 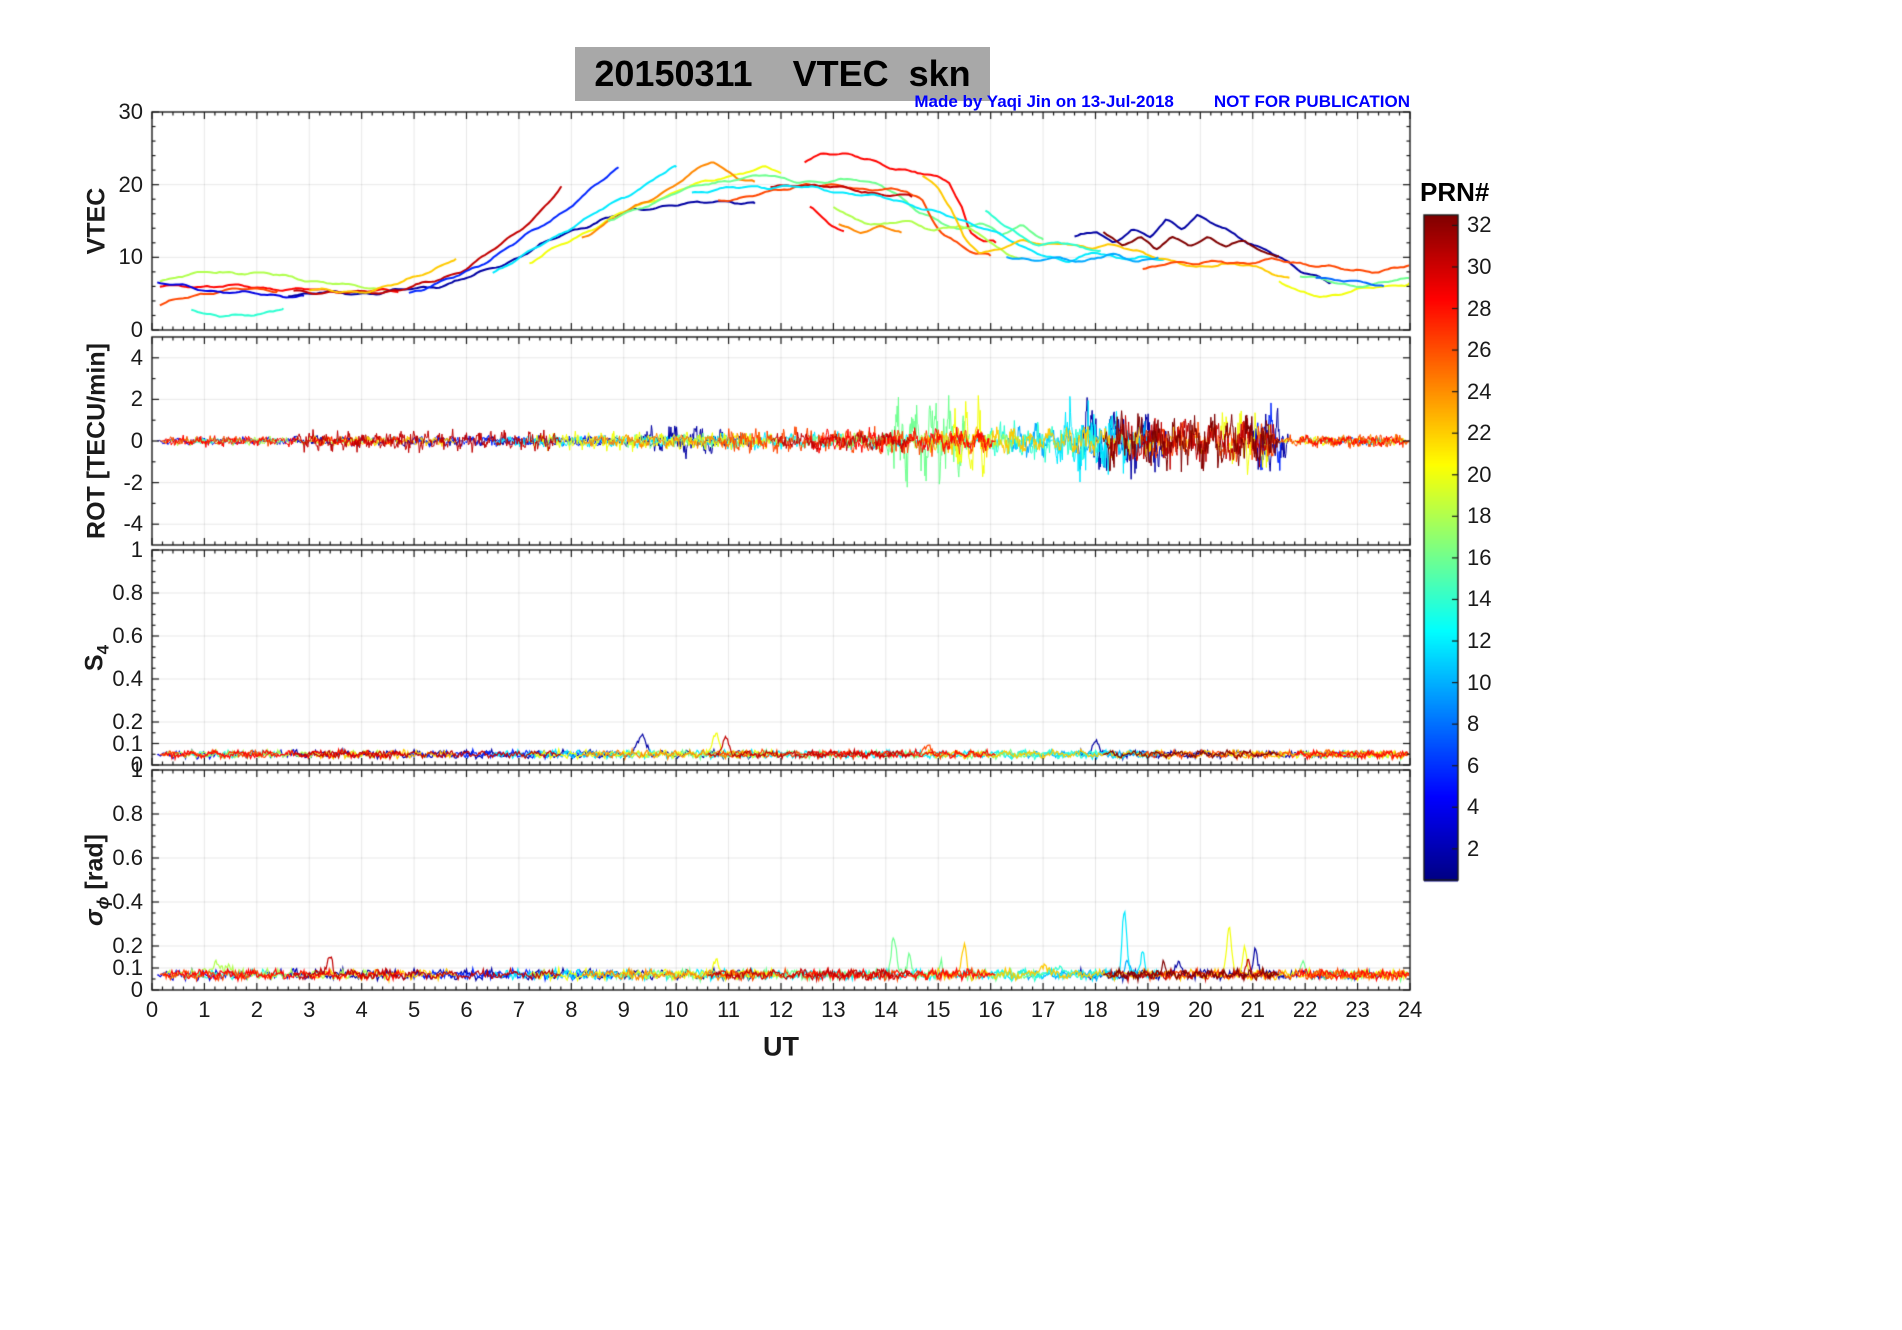 What do you see at coordinates (96, 880) in the screenshot?
I see `y-axis-label-sigma_phi: σϕ [rad]` at bounding box center [96, 880].